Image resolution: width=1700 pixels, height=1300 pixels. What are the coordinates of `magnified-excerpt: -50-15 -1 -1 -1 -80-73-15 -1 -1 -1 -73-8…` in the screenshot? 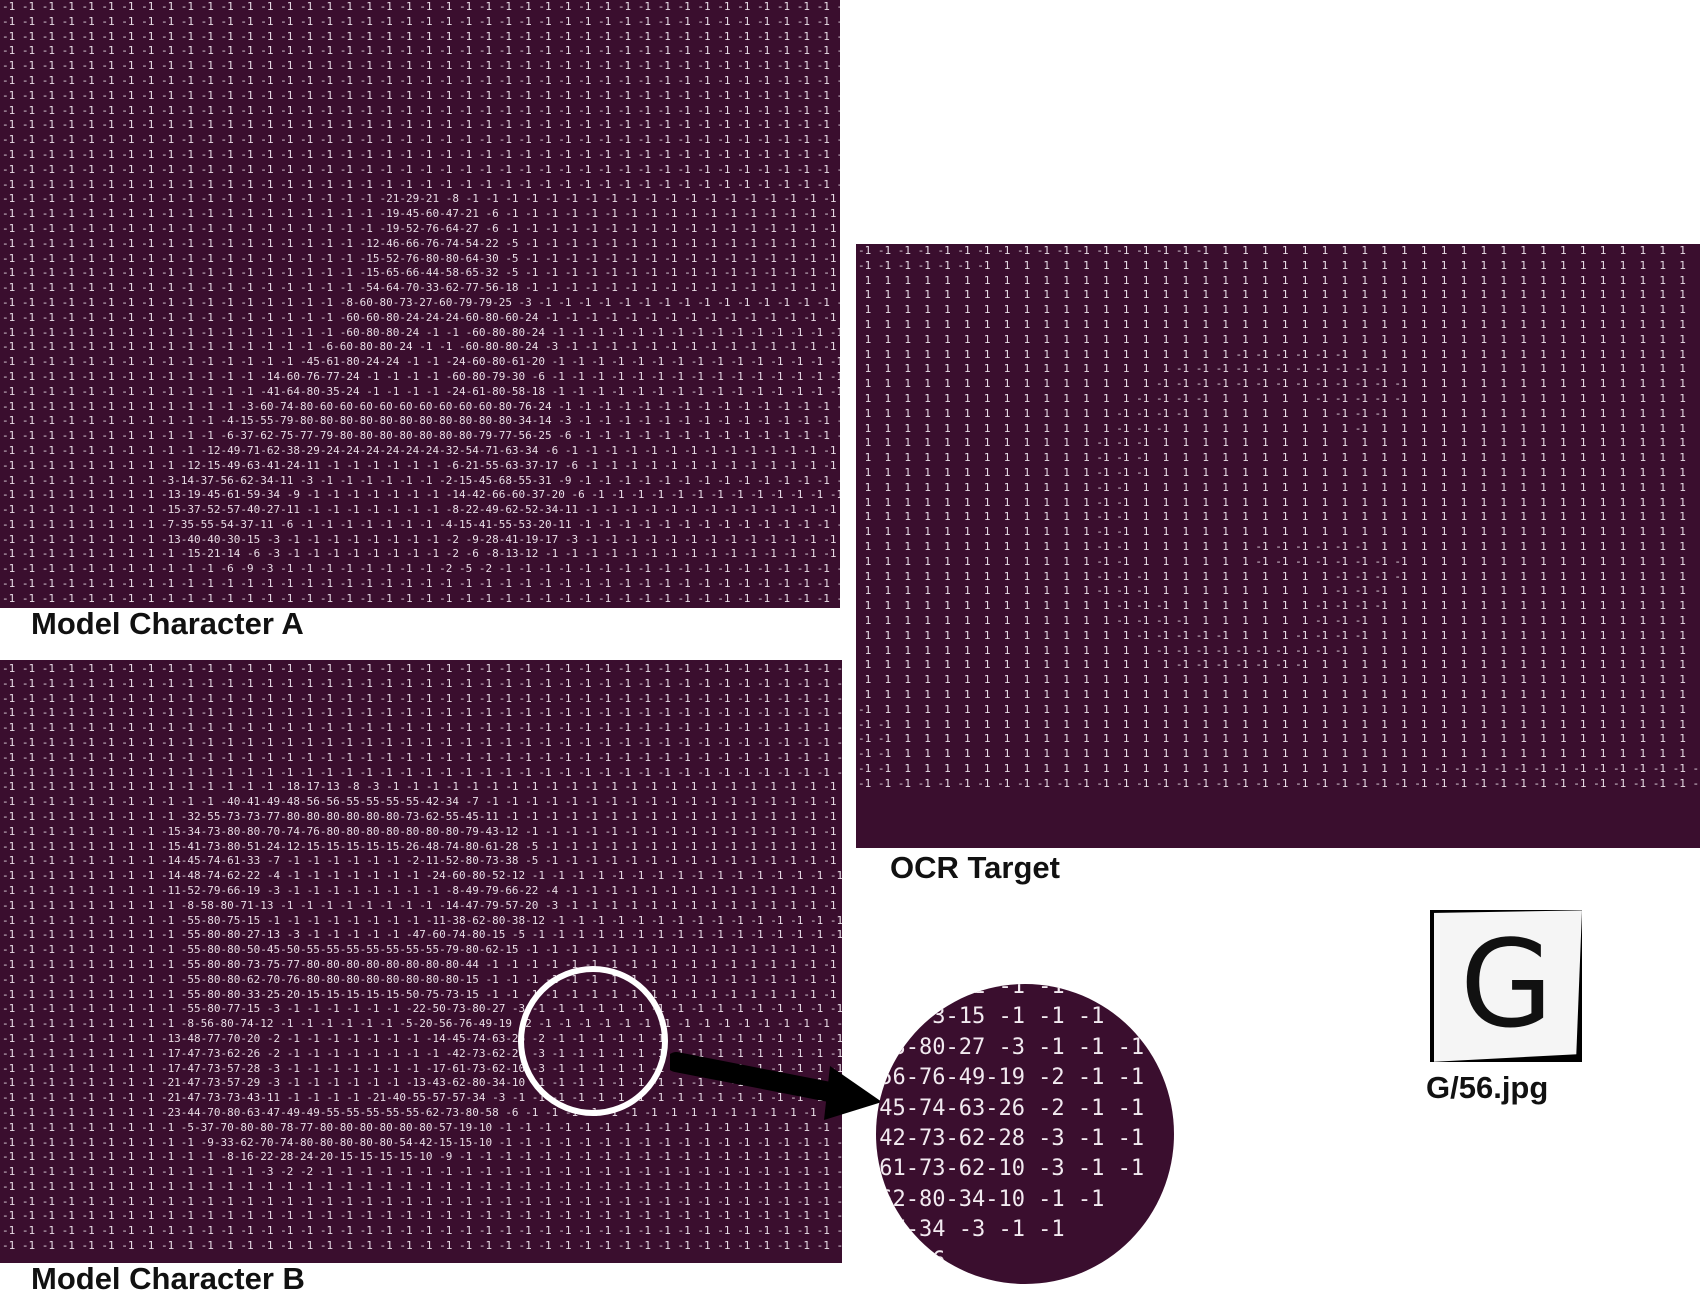 It's located at (1025, 1134).